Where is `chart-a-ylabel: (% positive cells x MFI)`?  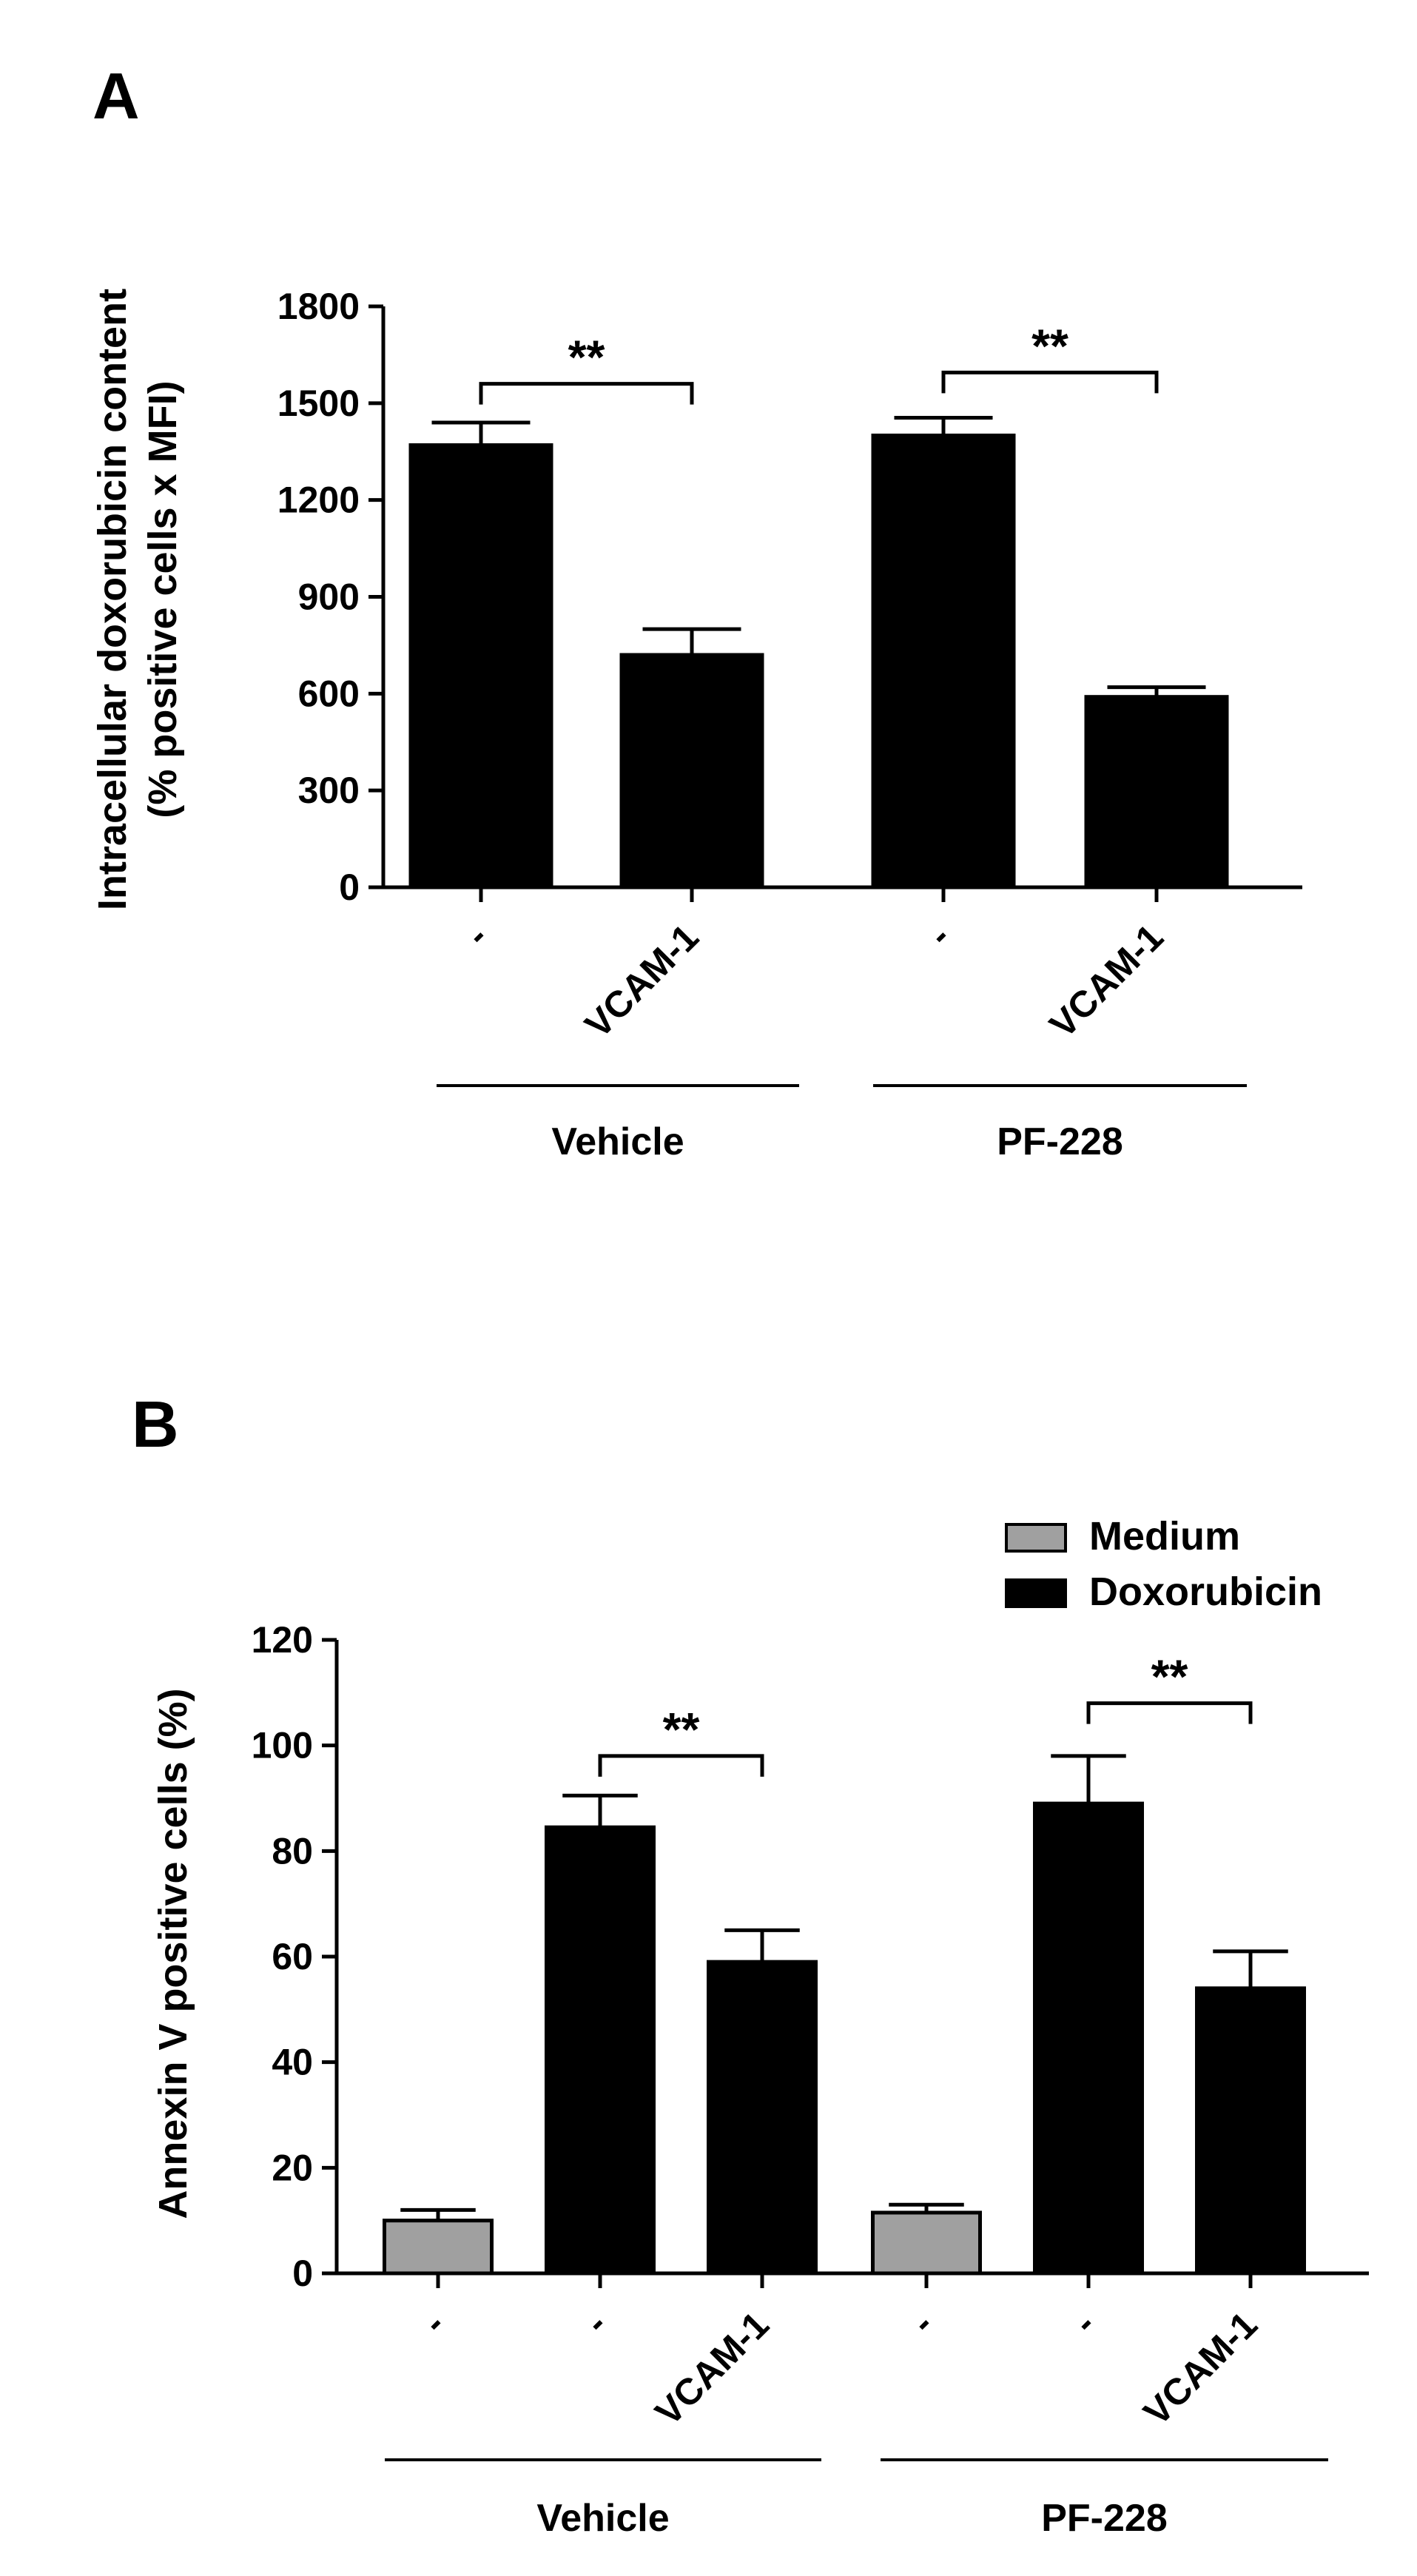 chart-a-ylabel: (% positive cells x MFI) is located at coordinates (163, 599).